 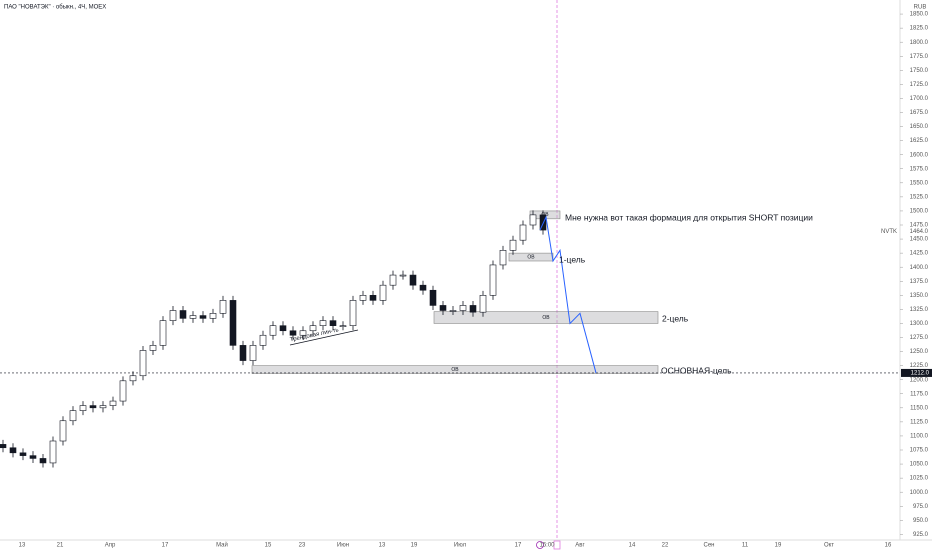 What do you see at coordinates (572, 259) in the screenshot?
I see `annotation: 1-цель` at bounding box center [572, 259].